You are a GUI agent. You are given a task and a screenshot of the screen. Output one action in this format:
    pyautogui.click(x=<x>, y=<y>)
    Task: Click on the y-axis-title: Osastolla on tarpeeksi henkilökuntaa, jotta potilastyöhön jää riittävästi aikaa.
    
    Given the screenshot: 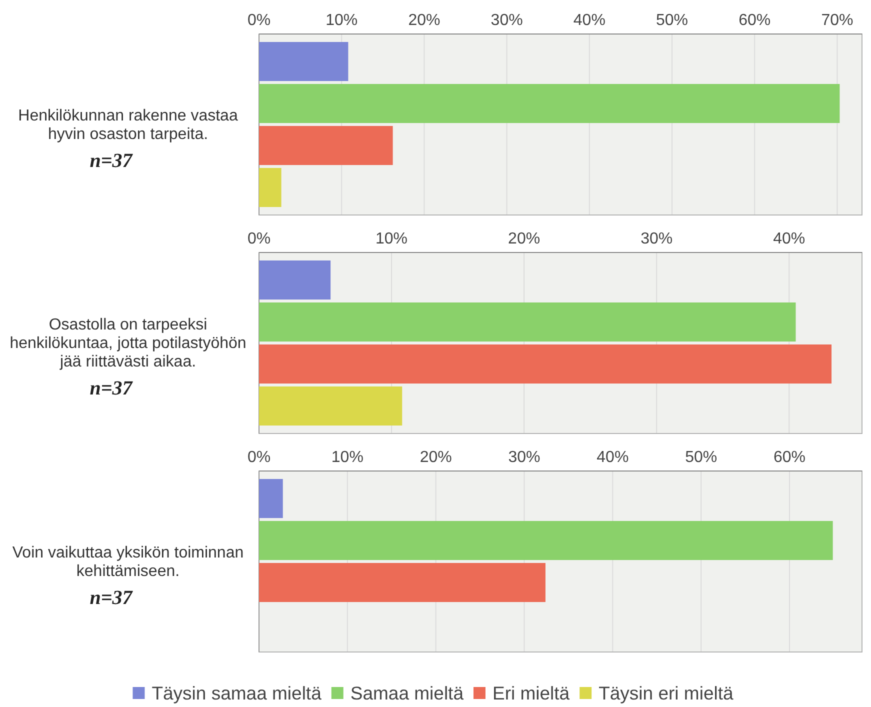 What is the action you would take?
    pyautogui.click(x=128, y=343)
    